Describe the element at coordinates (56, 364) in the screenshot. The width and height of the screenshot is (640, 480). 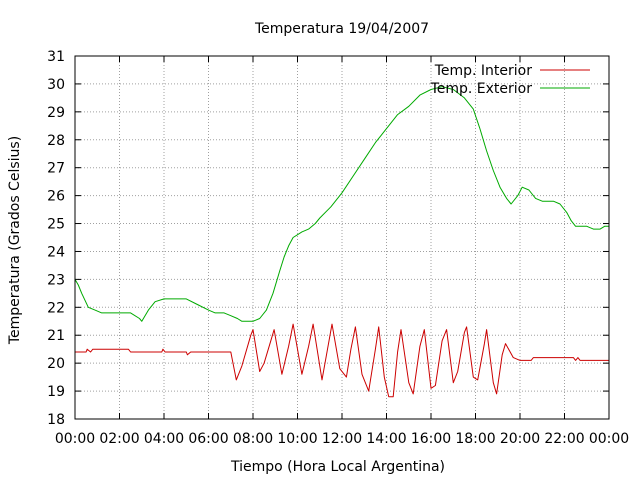
I see `y-tick-label: 20` at that location.